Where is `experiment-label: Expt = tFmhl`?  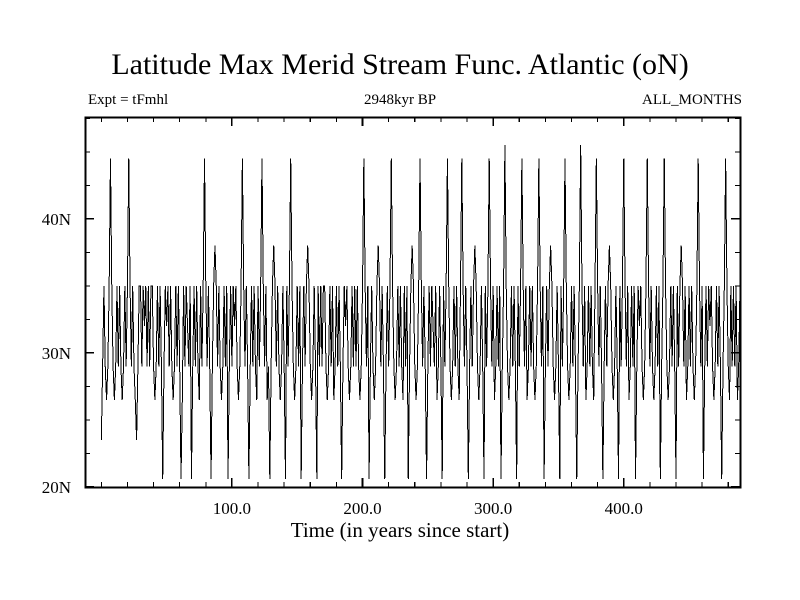 experiment-label: Expt = tFmhl is located at coordinates (128, 100).